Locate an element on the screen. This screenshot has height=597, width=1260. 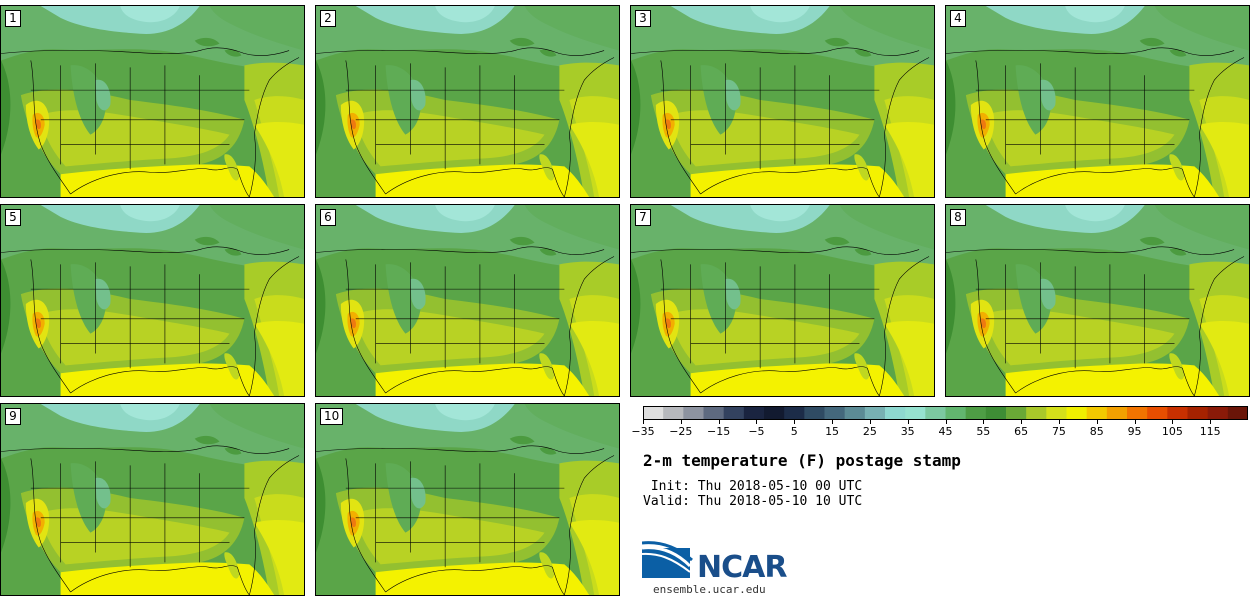
member-label: 1 is located at coordinates (13, 18).